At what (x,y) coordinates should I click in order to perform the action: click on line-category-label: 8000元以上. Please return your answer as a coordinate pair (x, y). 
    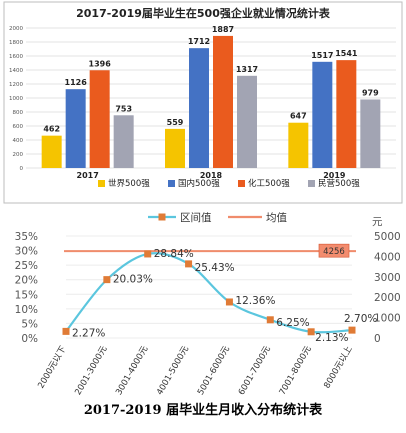
    Looking at the image, I should click on (338, 367).